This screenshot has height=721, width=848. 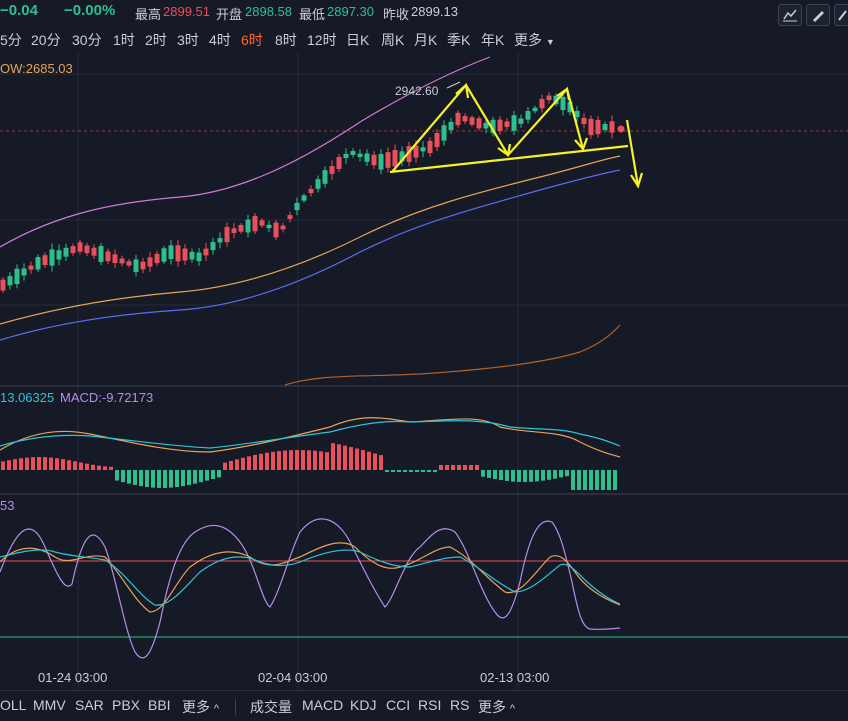 What do you see at coordinates (363, 705) in the screenshot?
I see `tab-kdj: KDJ` at bounding box center [363, 705].